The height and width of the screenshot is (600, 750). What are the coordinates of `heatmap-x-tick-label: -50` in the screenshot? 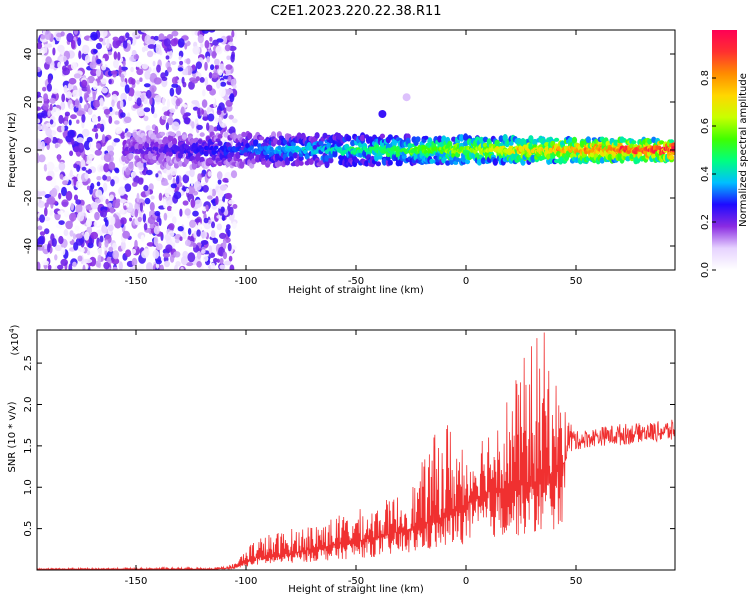 It's located at (356, 281).